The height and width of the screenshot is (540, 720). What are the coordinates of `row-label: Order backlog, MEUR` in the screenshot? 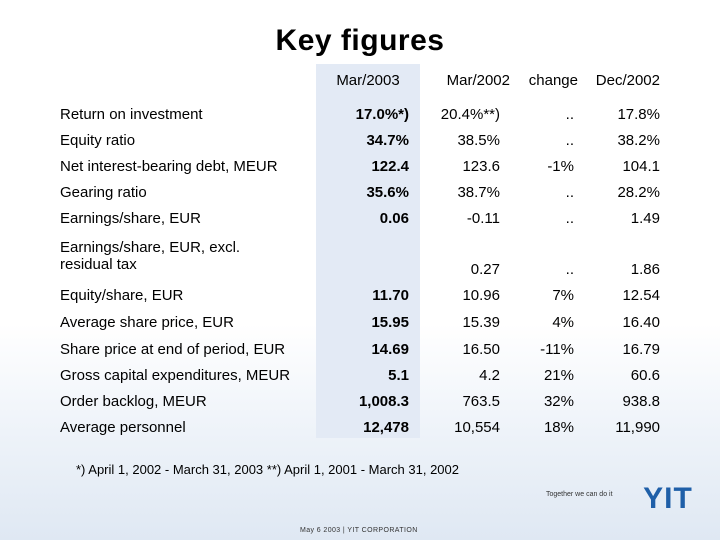 It's located at (133, 401).